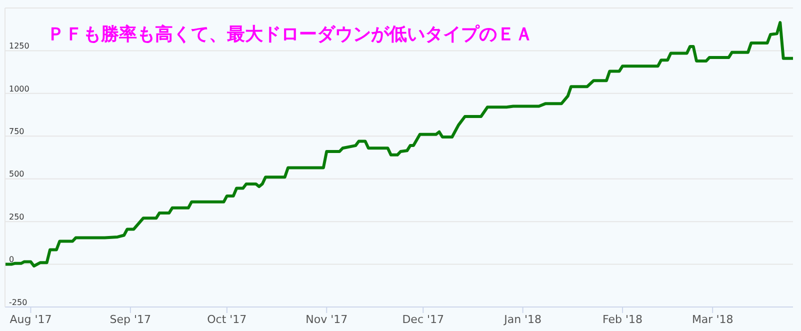  Describe the element at coordinates (227, 319) in the screenshot. I see `x-tick-label: Oct '17` at that location.